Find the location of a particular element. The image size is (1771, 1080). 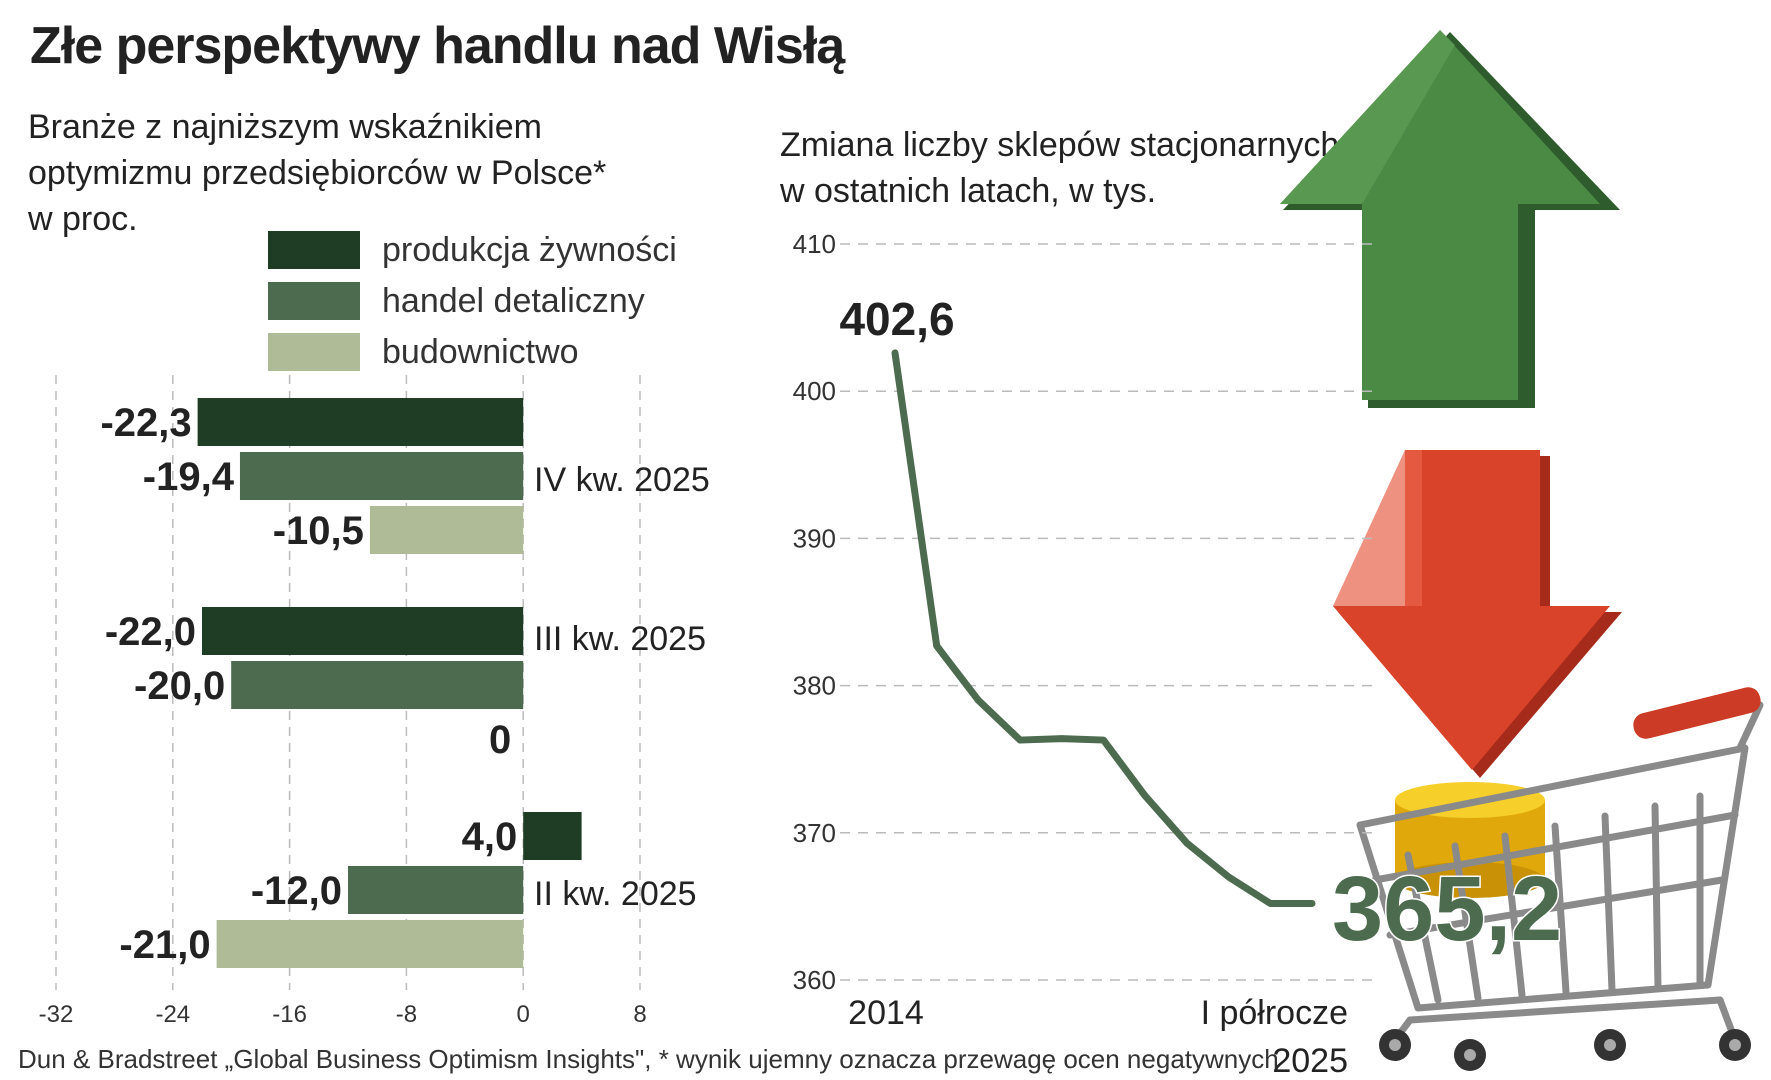

bar-value-label: -20,0 is located at coordinates (179, 686).